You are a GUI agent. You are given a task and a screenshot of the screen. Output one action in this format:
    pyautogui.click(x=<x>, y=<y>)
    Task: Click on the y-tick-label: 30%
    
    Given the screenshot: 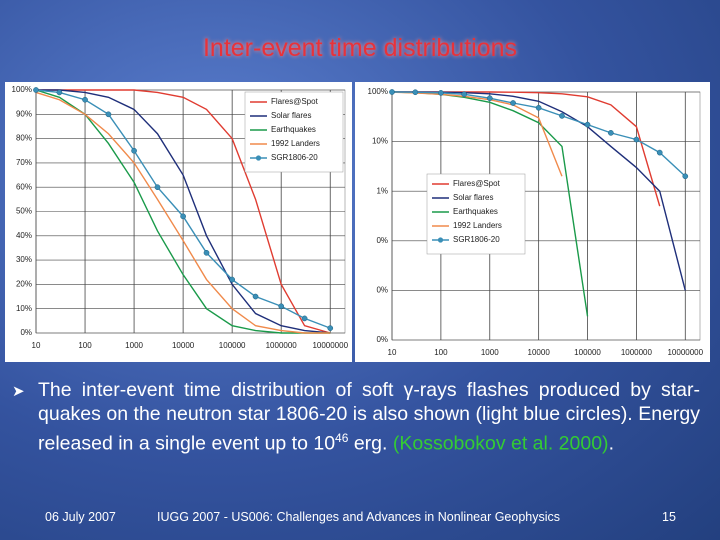 What is the action you would take?
    pyautogui.click(x=24, y=259)
    